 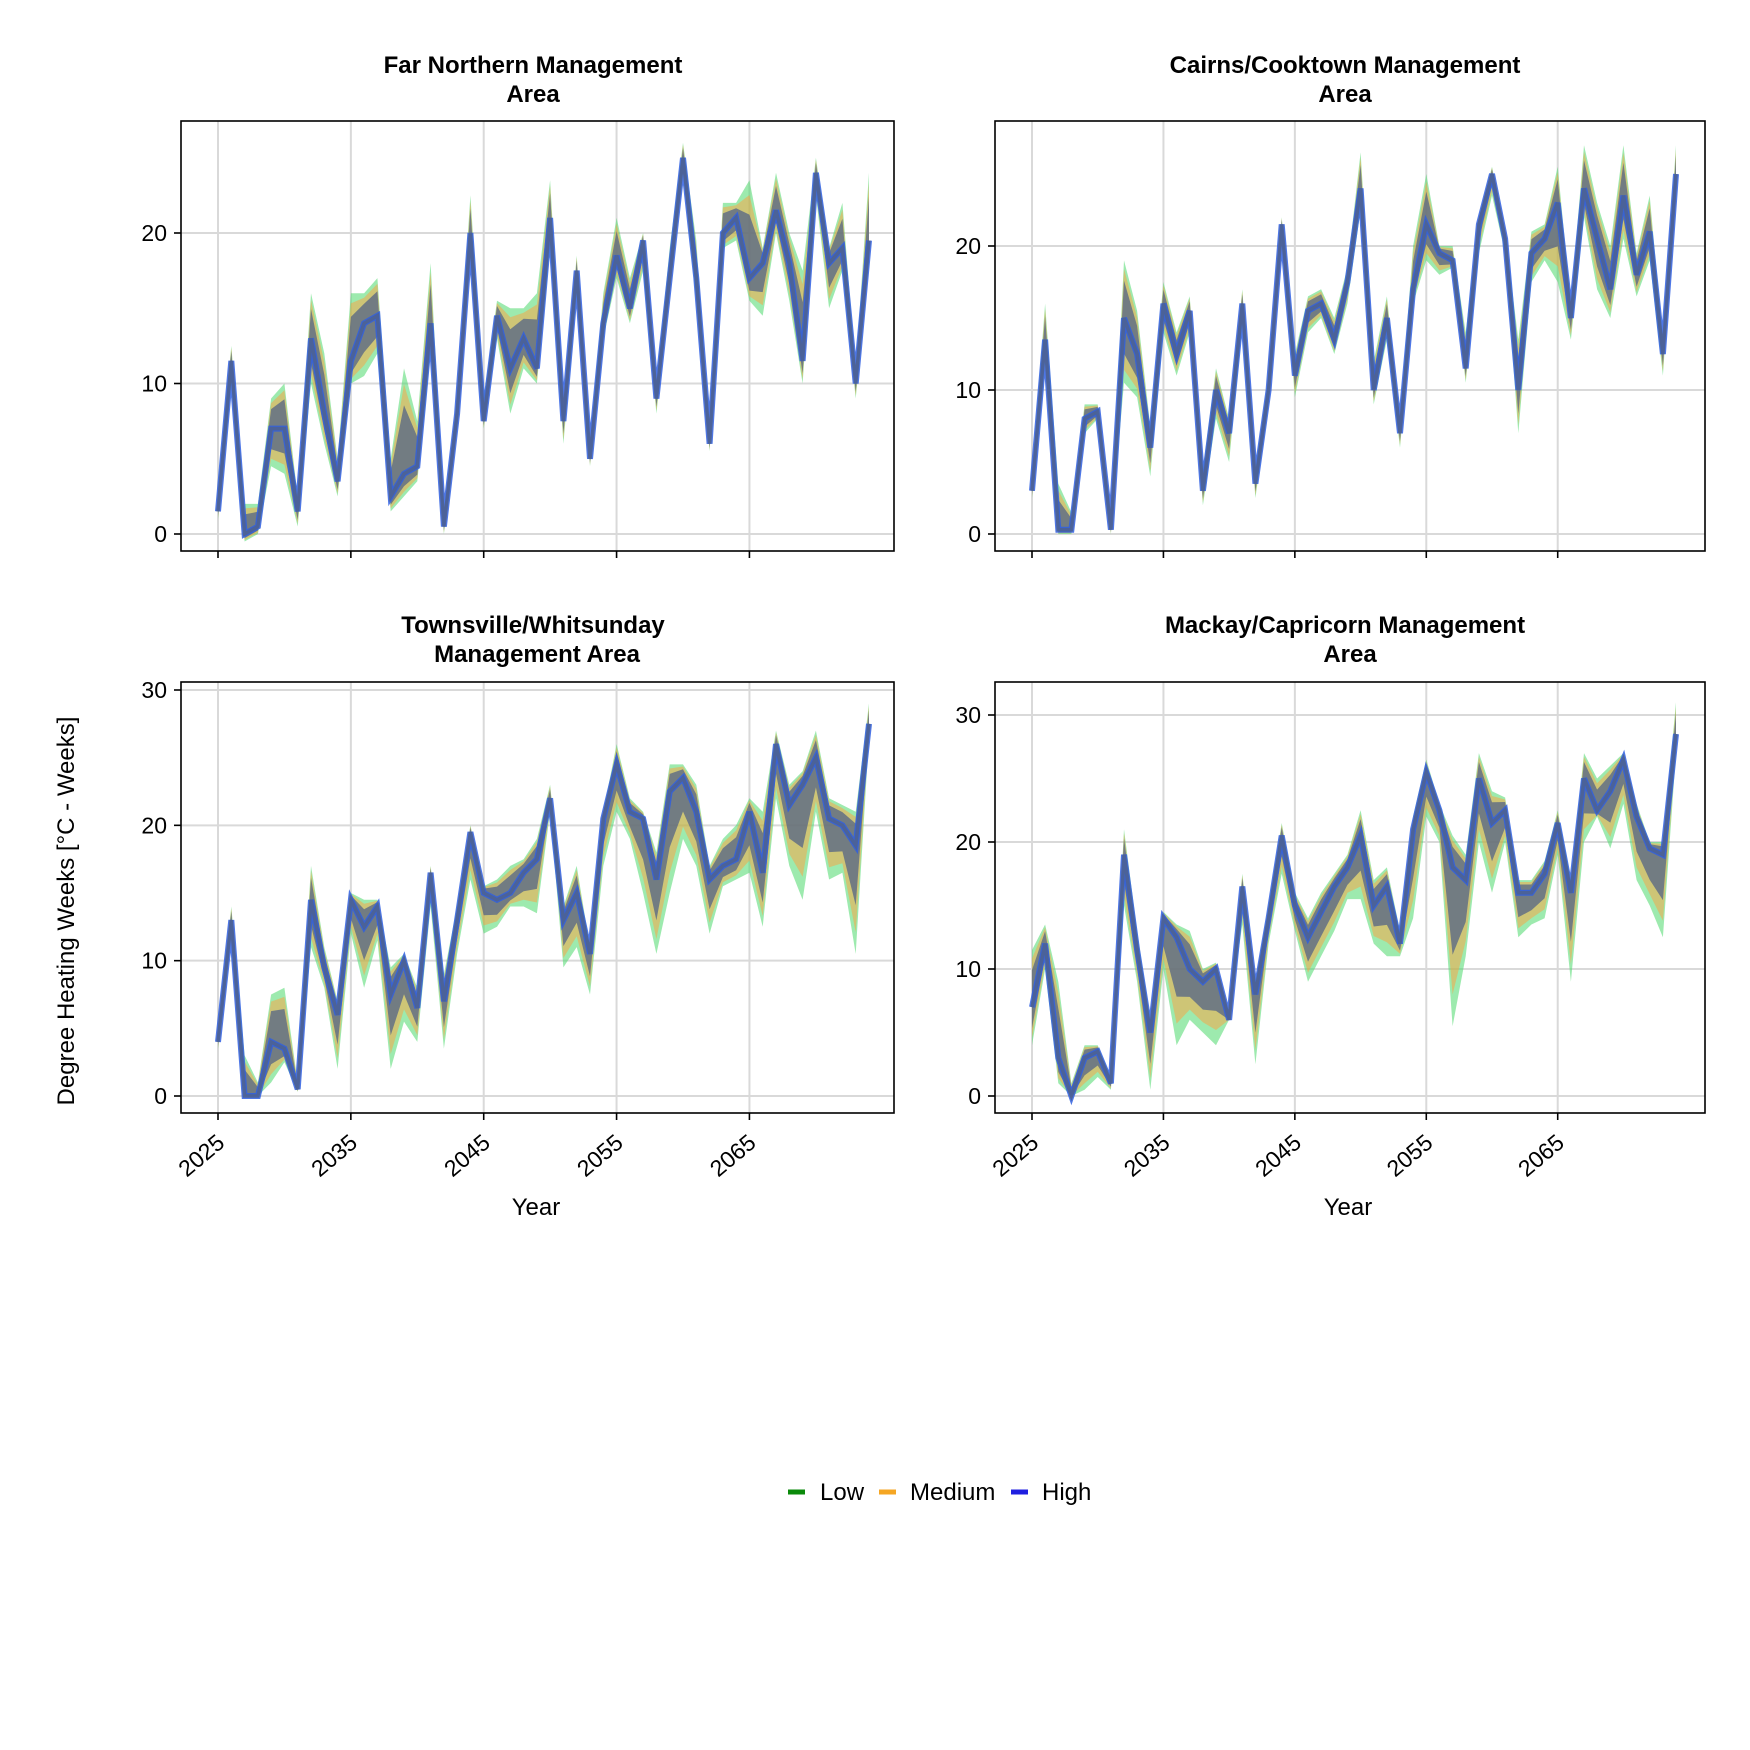 I want to click on legend-label-high: High, so click(x=1066, y=1492).